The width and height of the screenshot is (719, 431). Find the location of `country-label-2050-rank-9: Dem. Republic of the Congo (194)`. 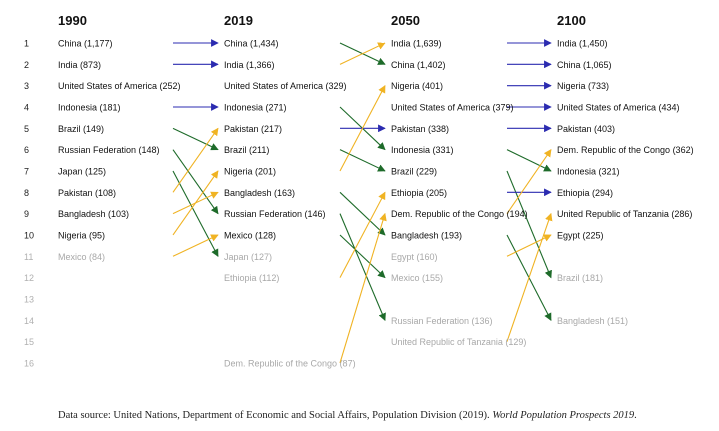

country-label-2050-rank-9: Dem. Republic of the Congo (194) is located at coordinates (459, 214).